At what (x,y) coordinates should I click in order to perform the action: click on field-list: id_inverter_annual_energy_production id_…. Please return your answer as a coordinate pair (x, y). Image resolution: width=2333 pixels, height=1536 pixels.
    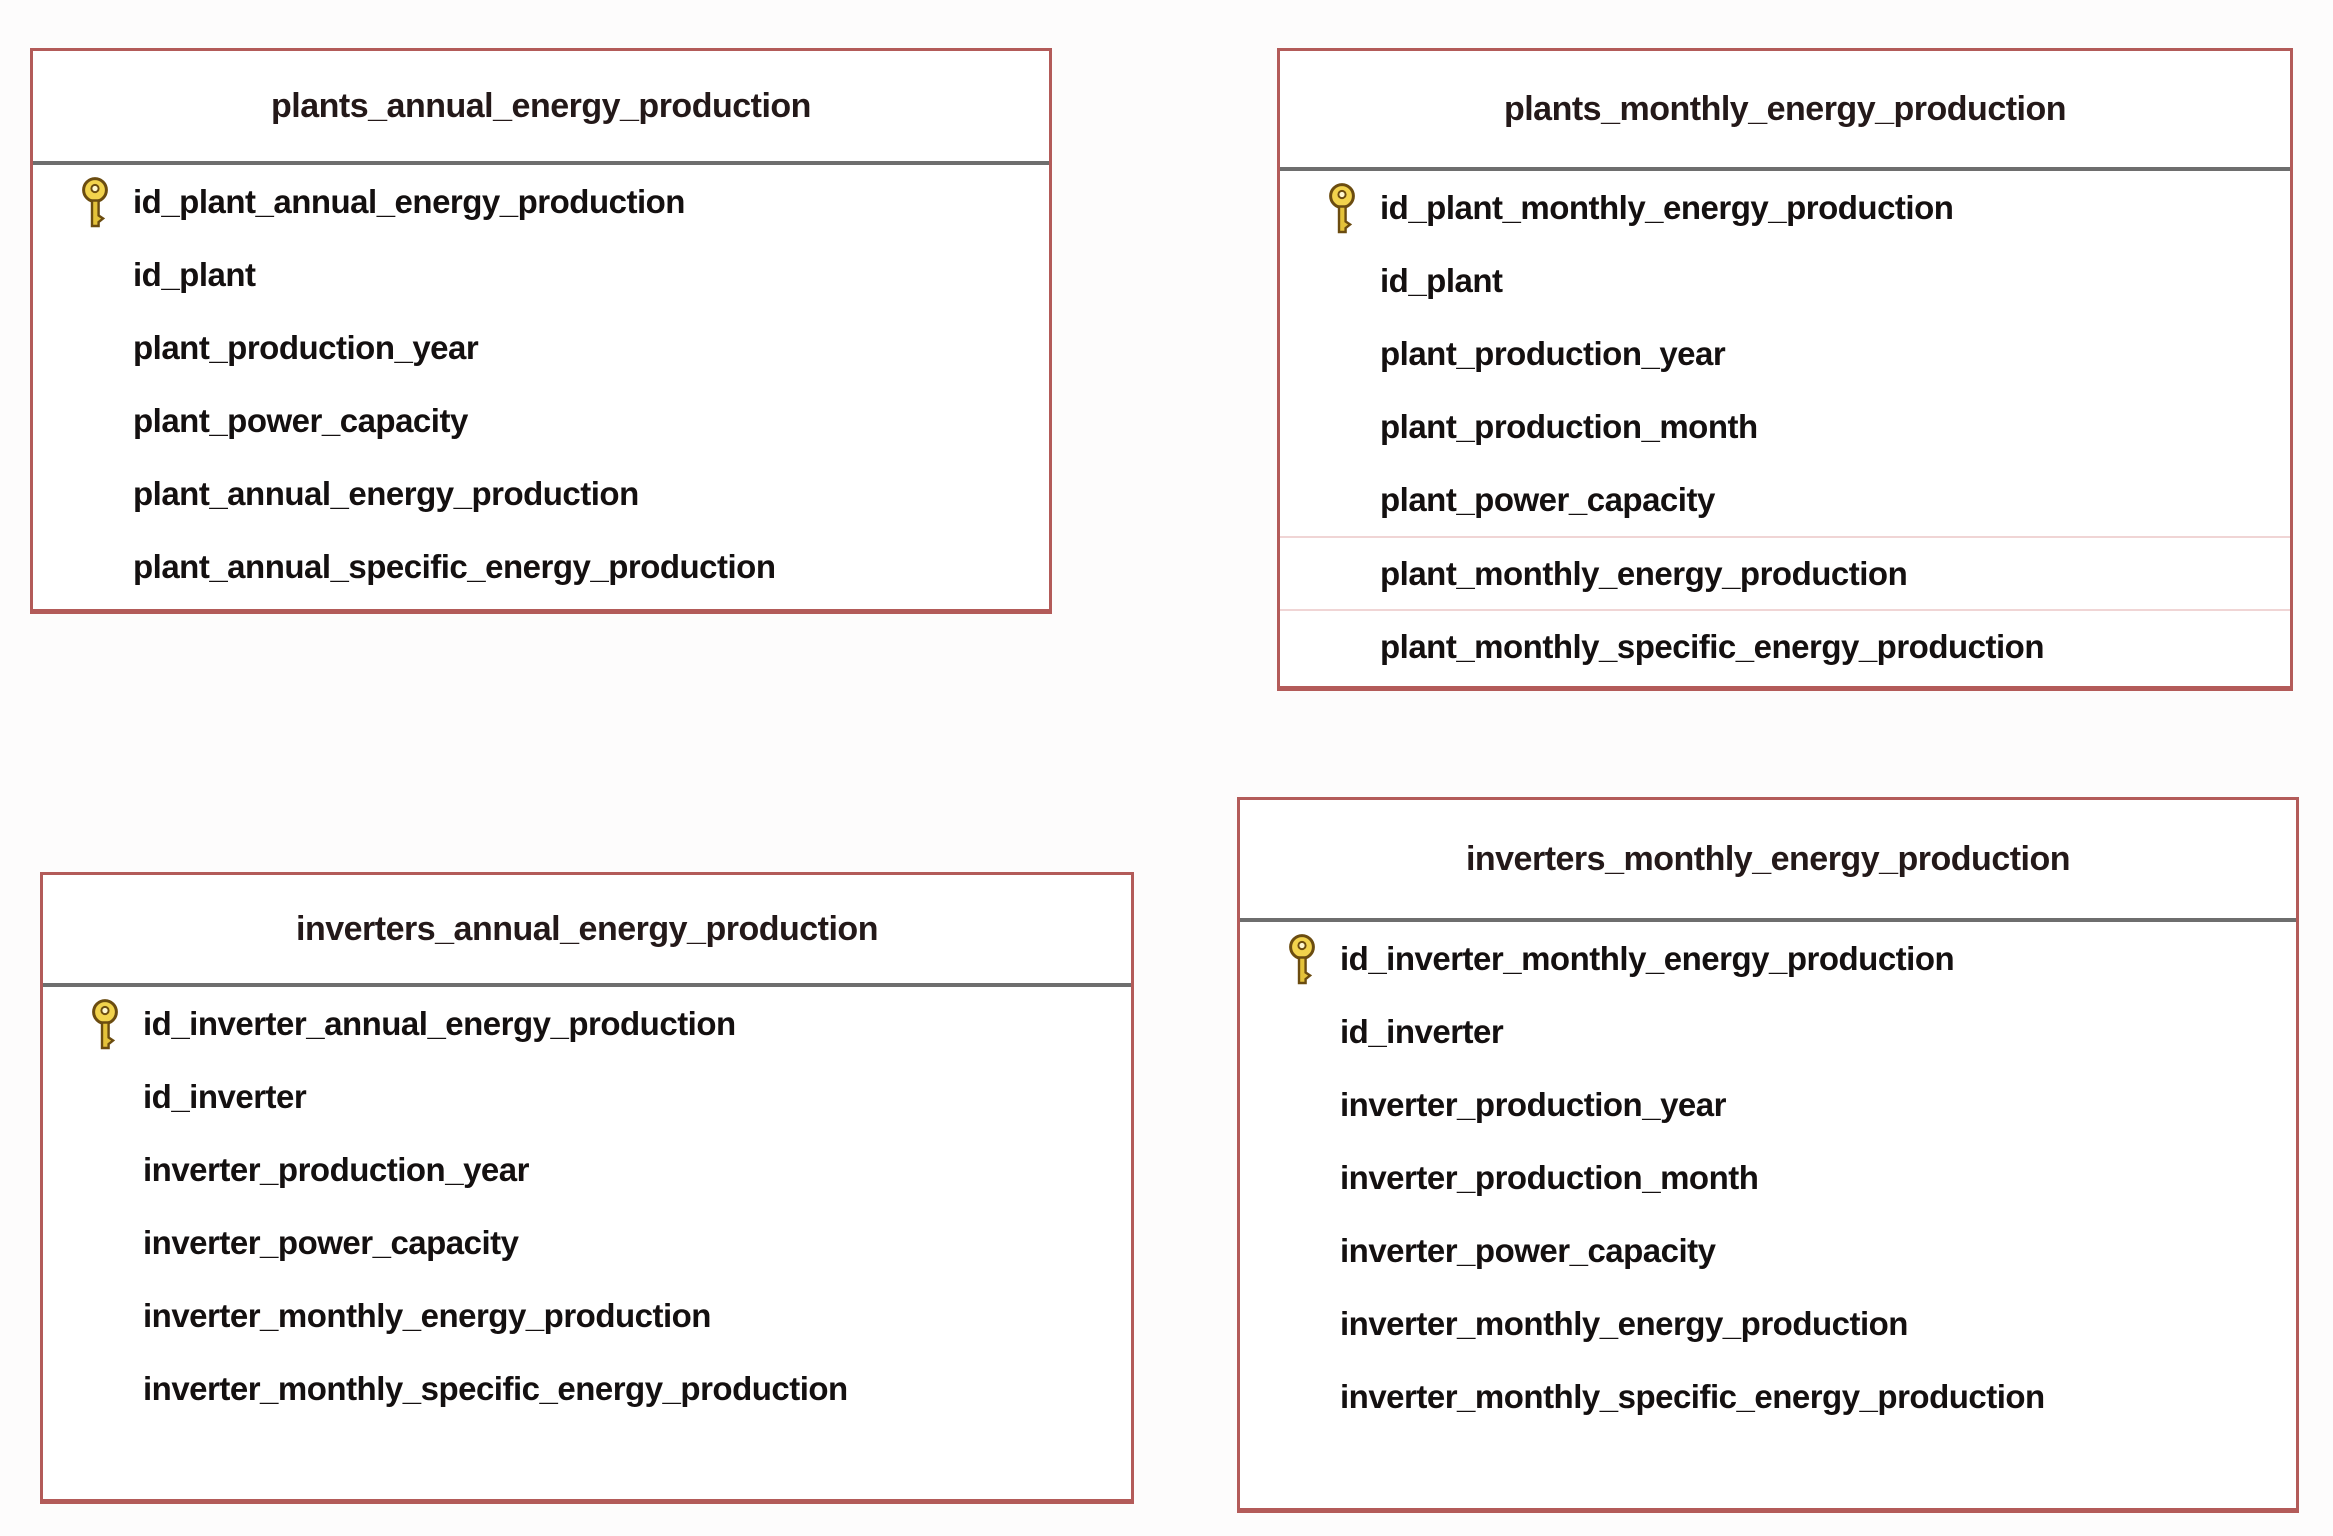
    Looking at the image, I should click on (587, 1206).